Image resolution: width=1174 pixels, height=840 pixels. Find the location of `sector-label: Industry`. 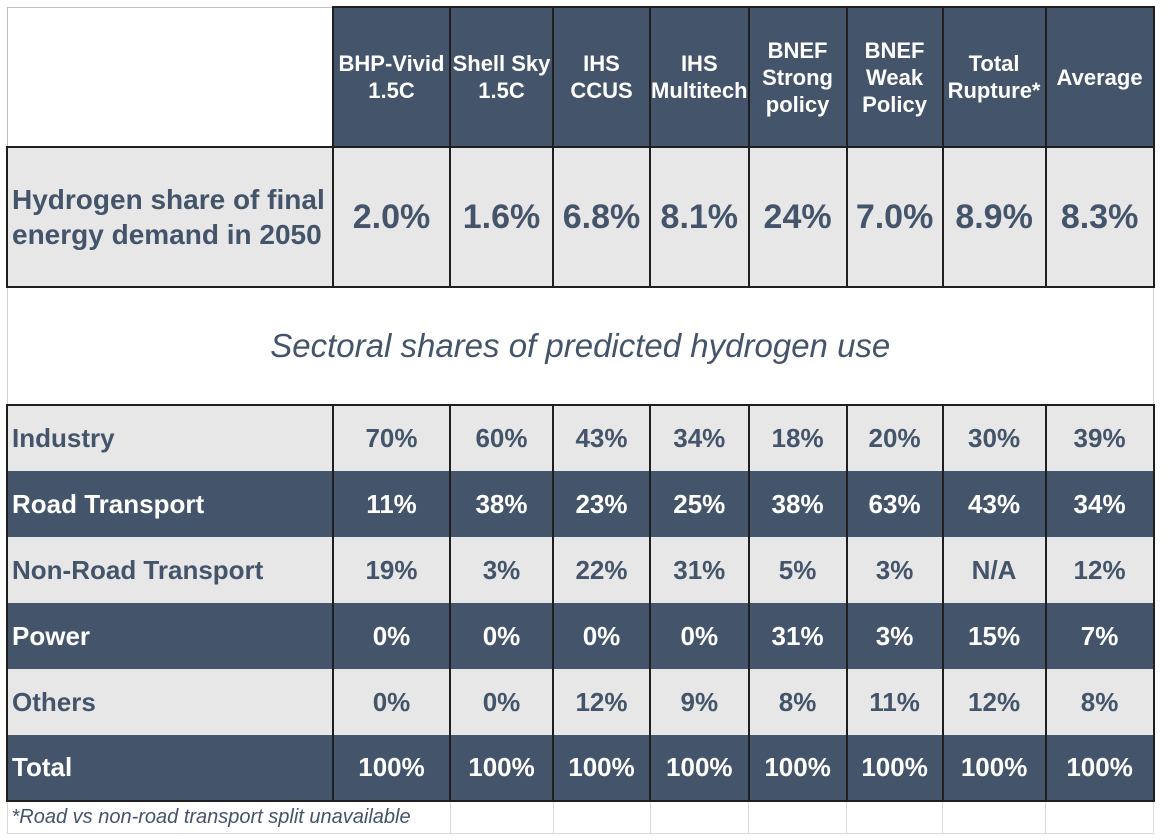

sector-label: Industry is located at coordinates (170, 437).